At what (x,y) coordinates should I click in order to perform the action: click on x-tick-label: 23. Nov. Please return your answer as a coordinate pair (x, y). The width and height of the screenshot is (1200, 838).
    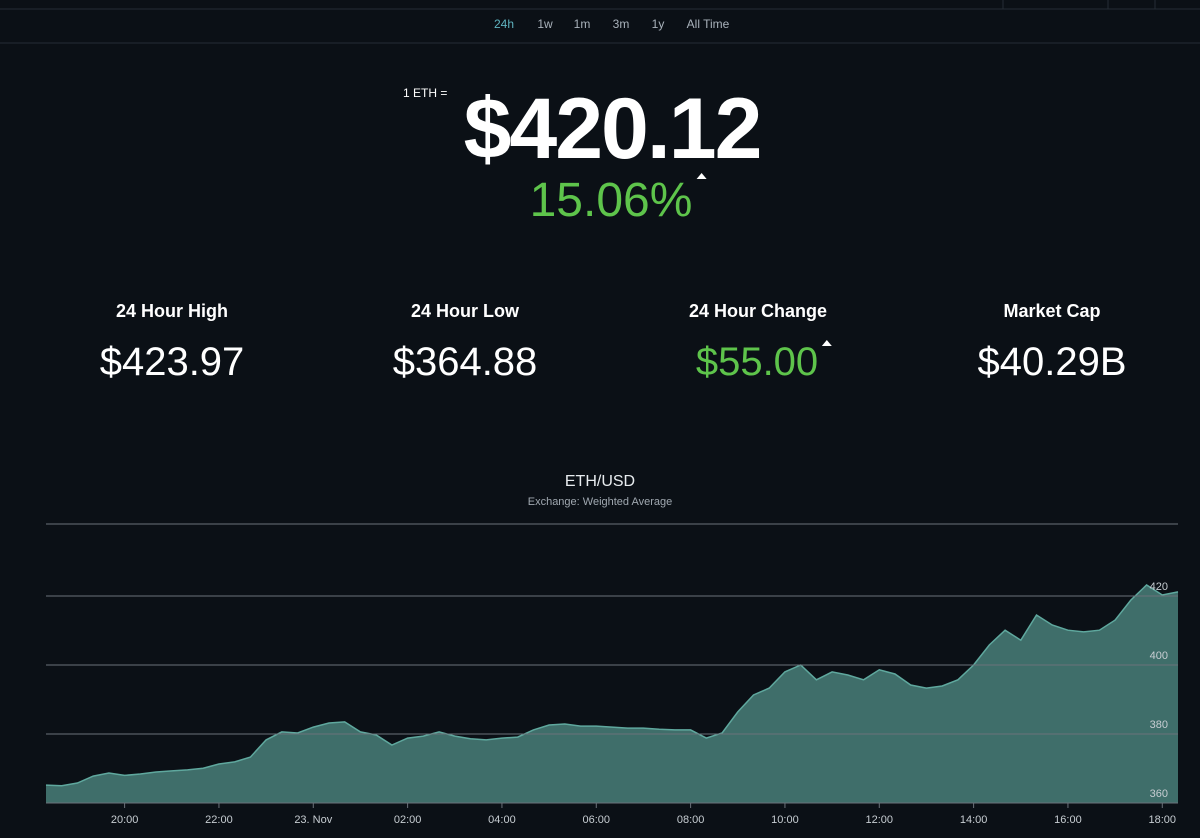
    Looking at the image, I should click on (313, 820).